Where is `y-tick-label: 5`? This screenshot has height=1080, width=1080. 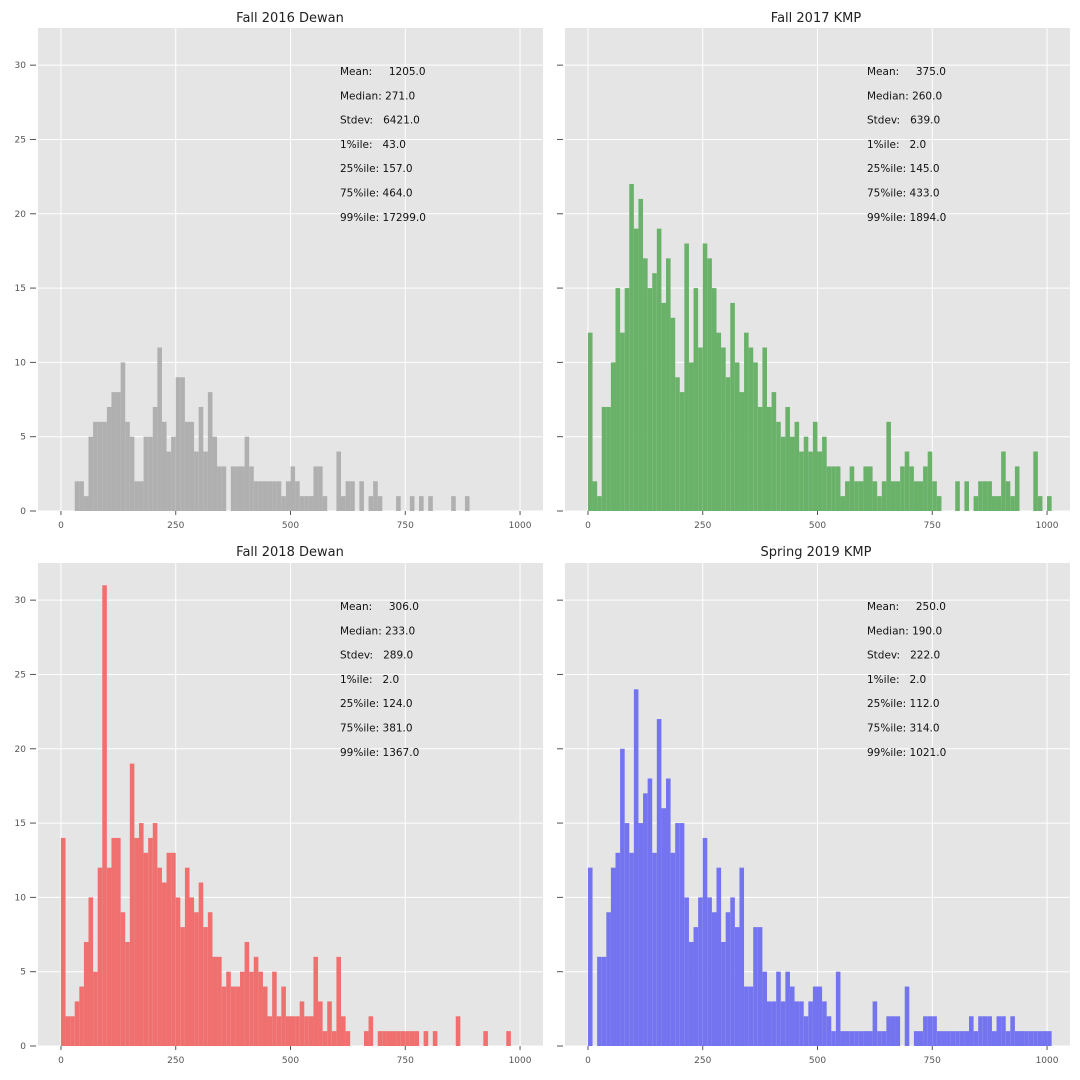 y-tick-label: 5 is located at coordinates (23, 438).